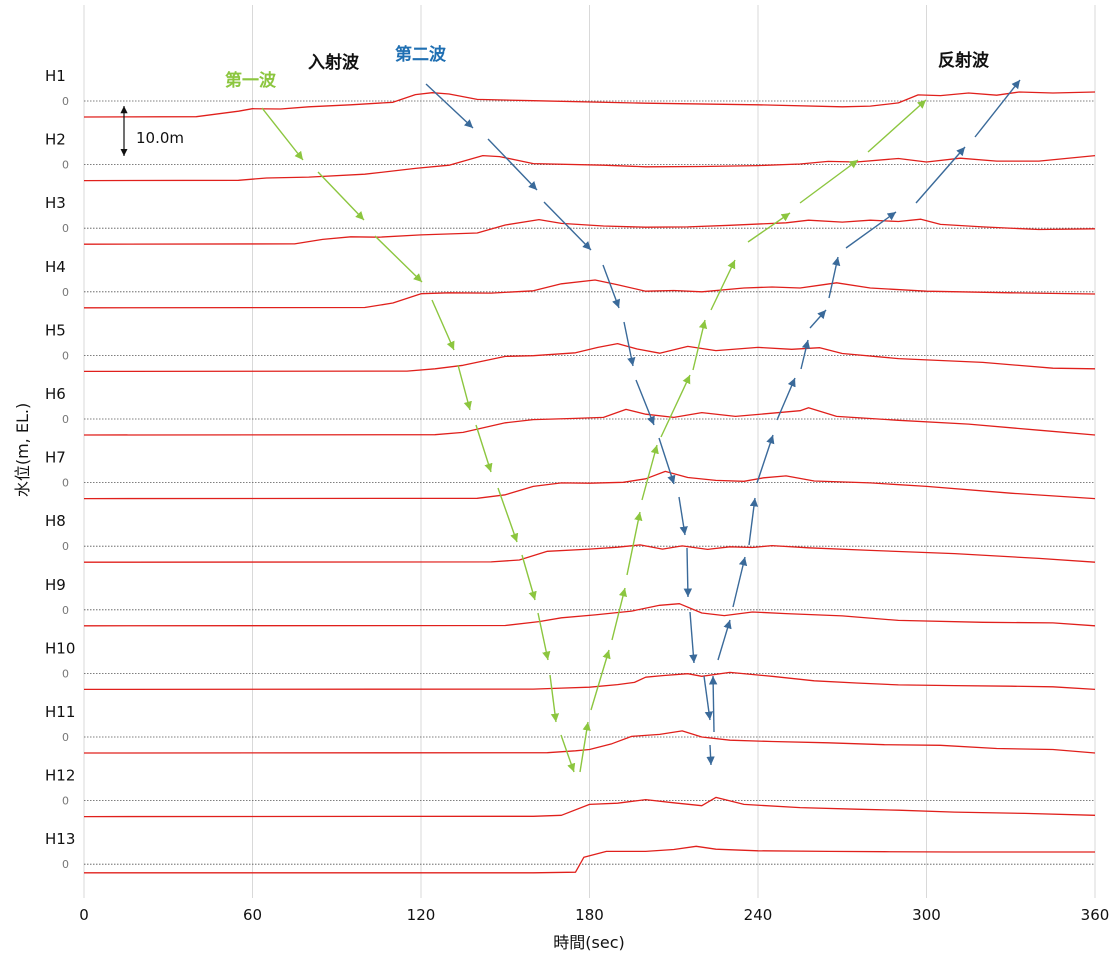 The height and width of the screenshot is (959, 1115). I want to click on x-tick-label: 360, so click(1095, 915).